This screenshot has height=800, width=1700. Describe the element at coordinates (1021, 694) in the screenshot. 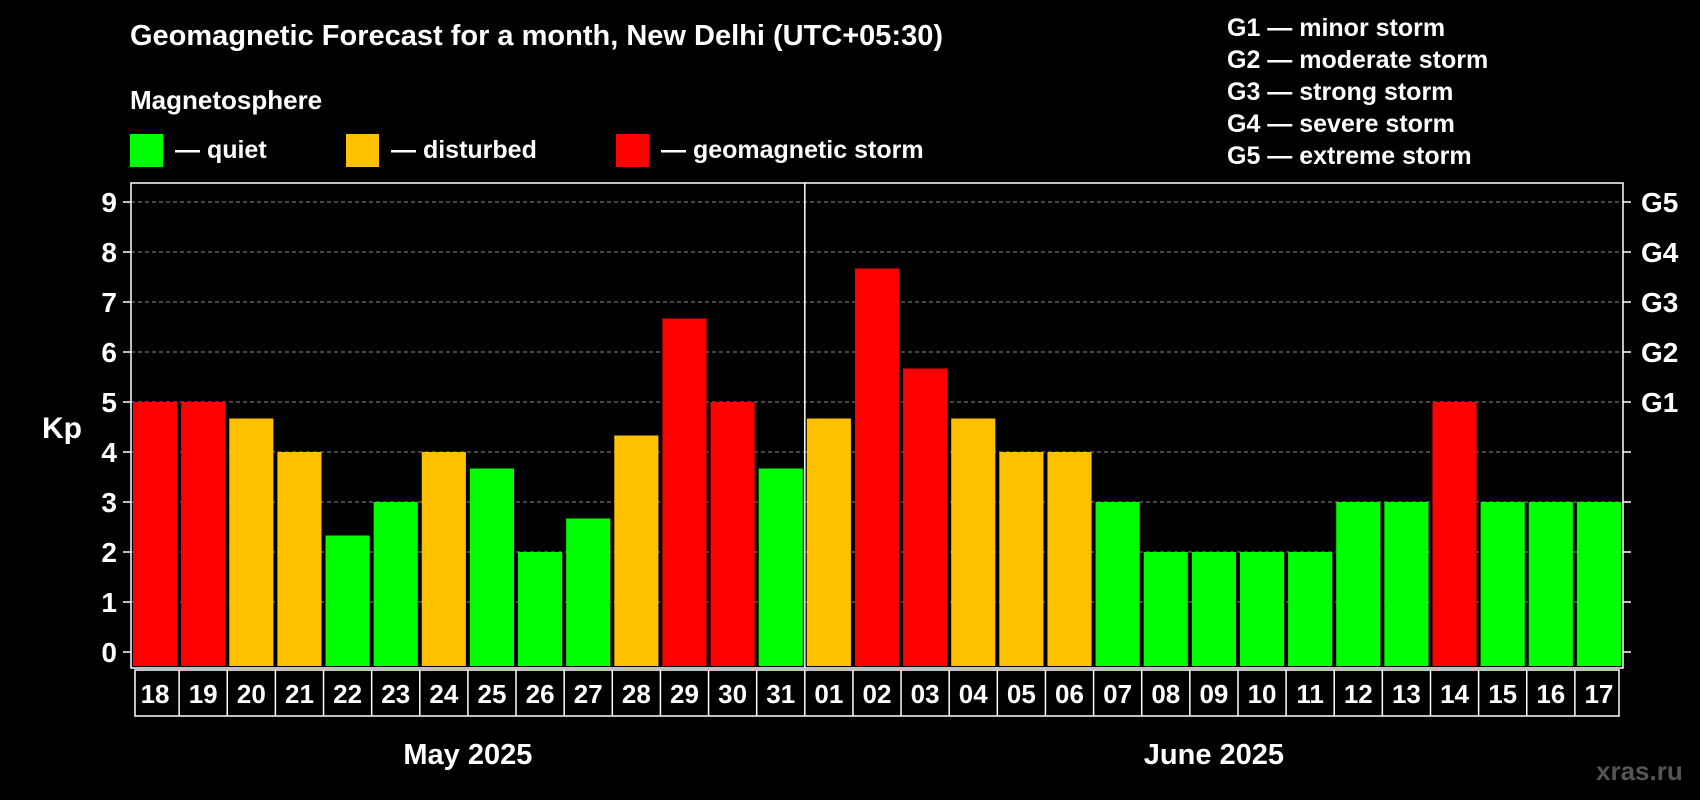

I see `x-tick-label-05: 05` at that location.